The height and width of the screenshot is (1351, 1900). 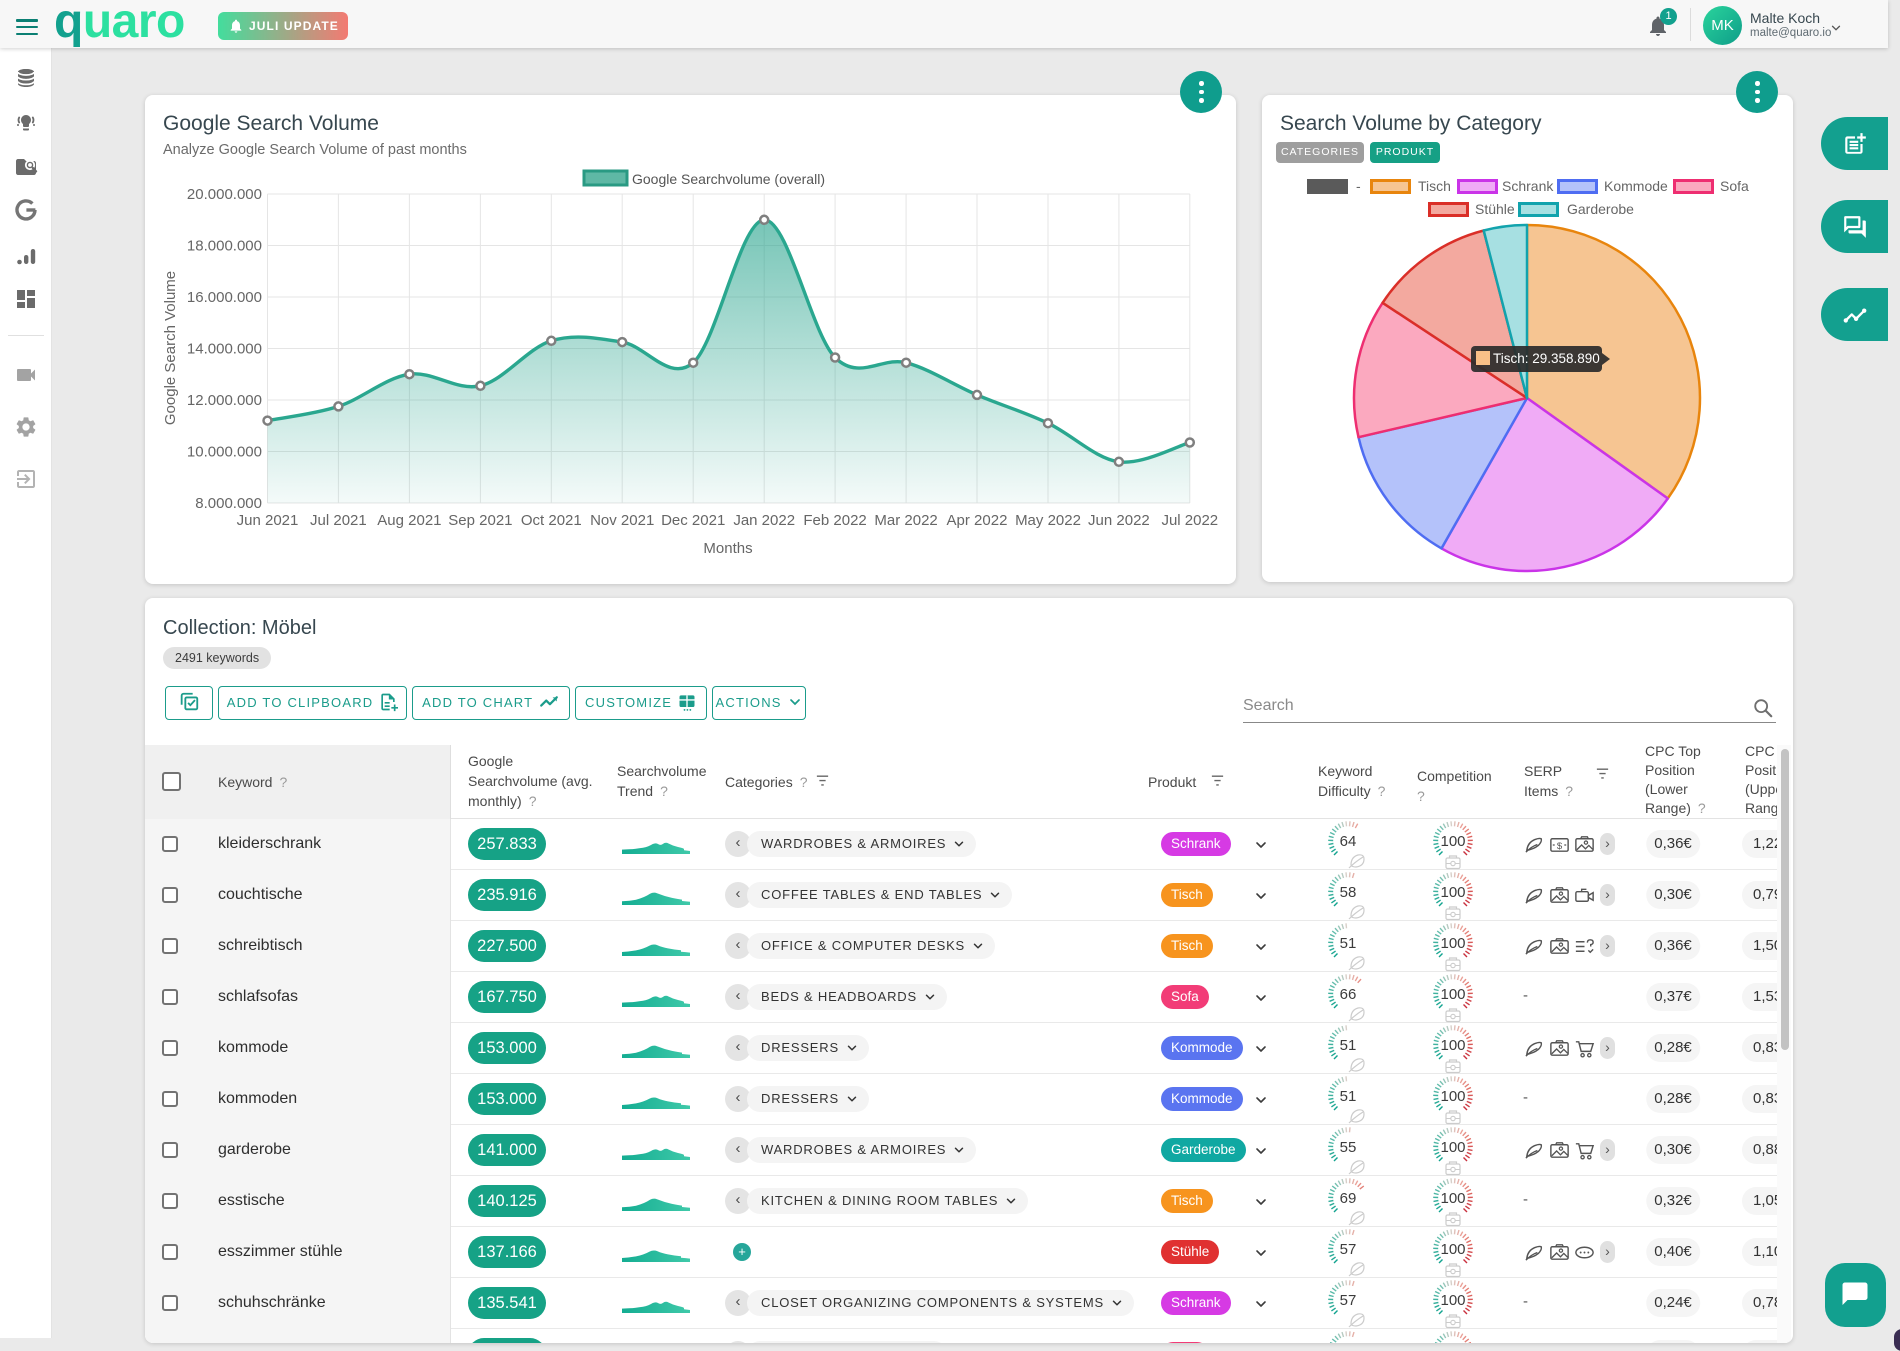 I want to click on svg-text: 20.000.000, so click(x=224, y=194).